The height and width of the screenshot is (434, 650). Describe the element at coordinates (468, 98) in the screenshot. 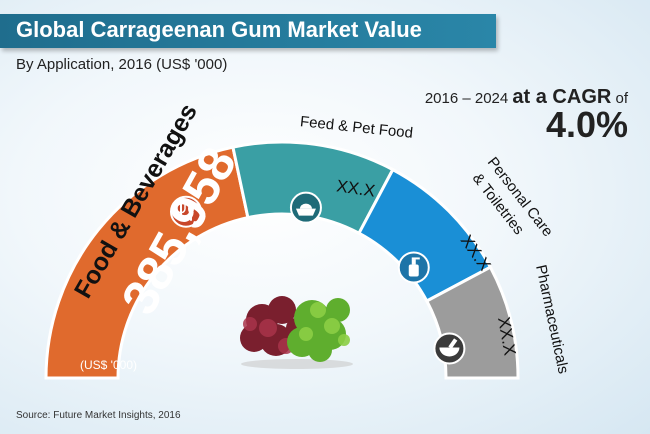

I see `cagr-prefix: 2016 – 2024` at that location.